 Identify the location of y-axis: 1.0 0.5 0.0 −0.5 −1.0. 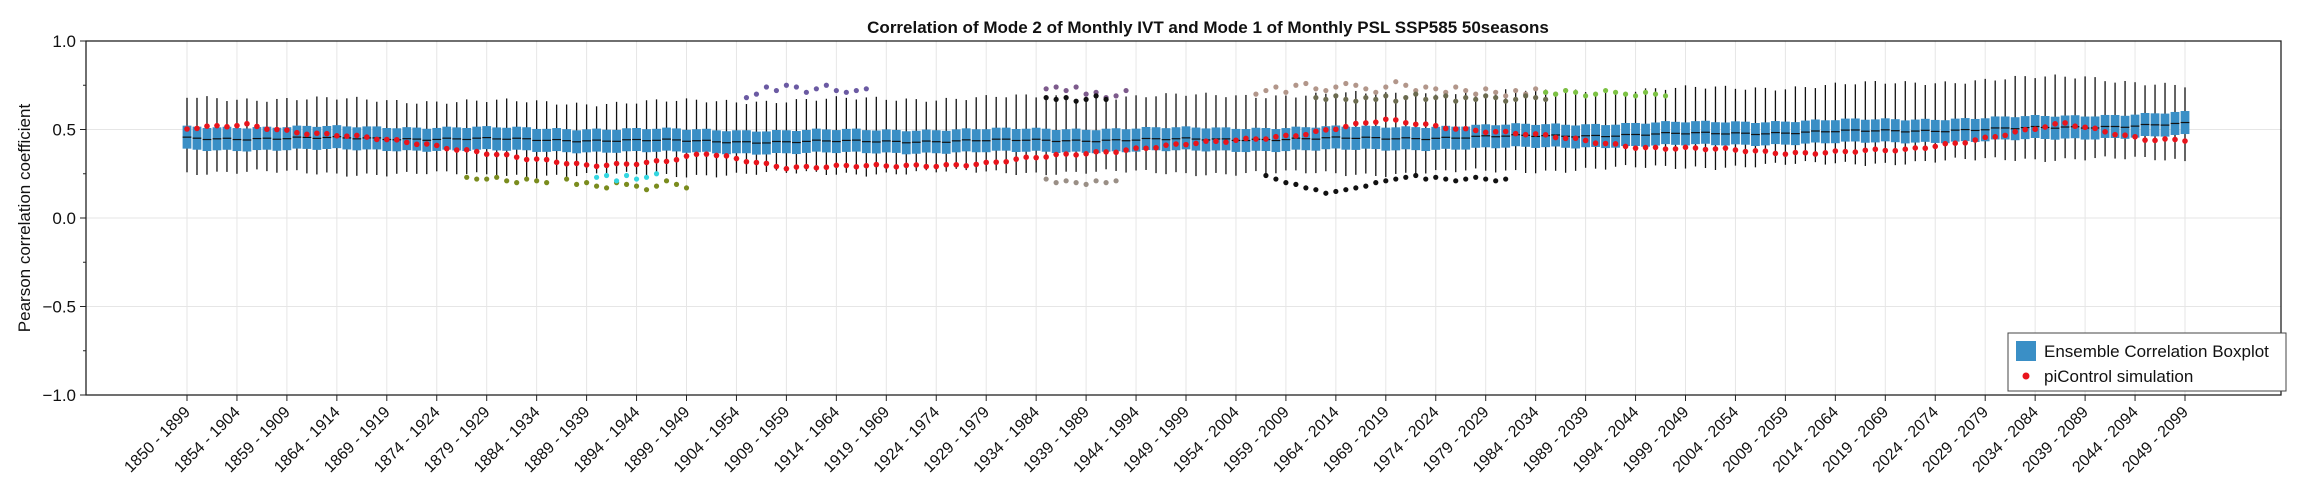
(64, 218).